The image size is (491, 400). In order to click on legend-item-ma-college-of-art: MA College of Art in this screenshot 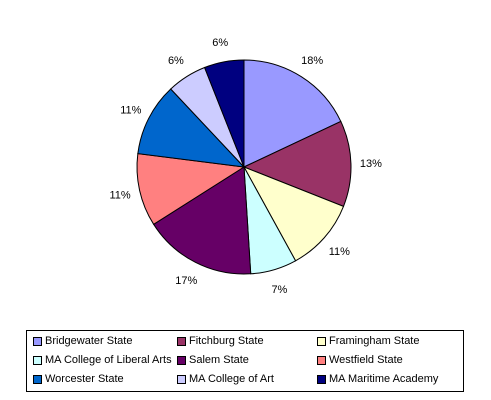, I will do `click(225, 379)`.